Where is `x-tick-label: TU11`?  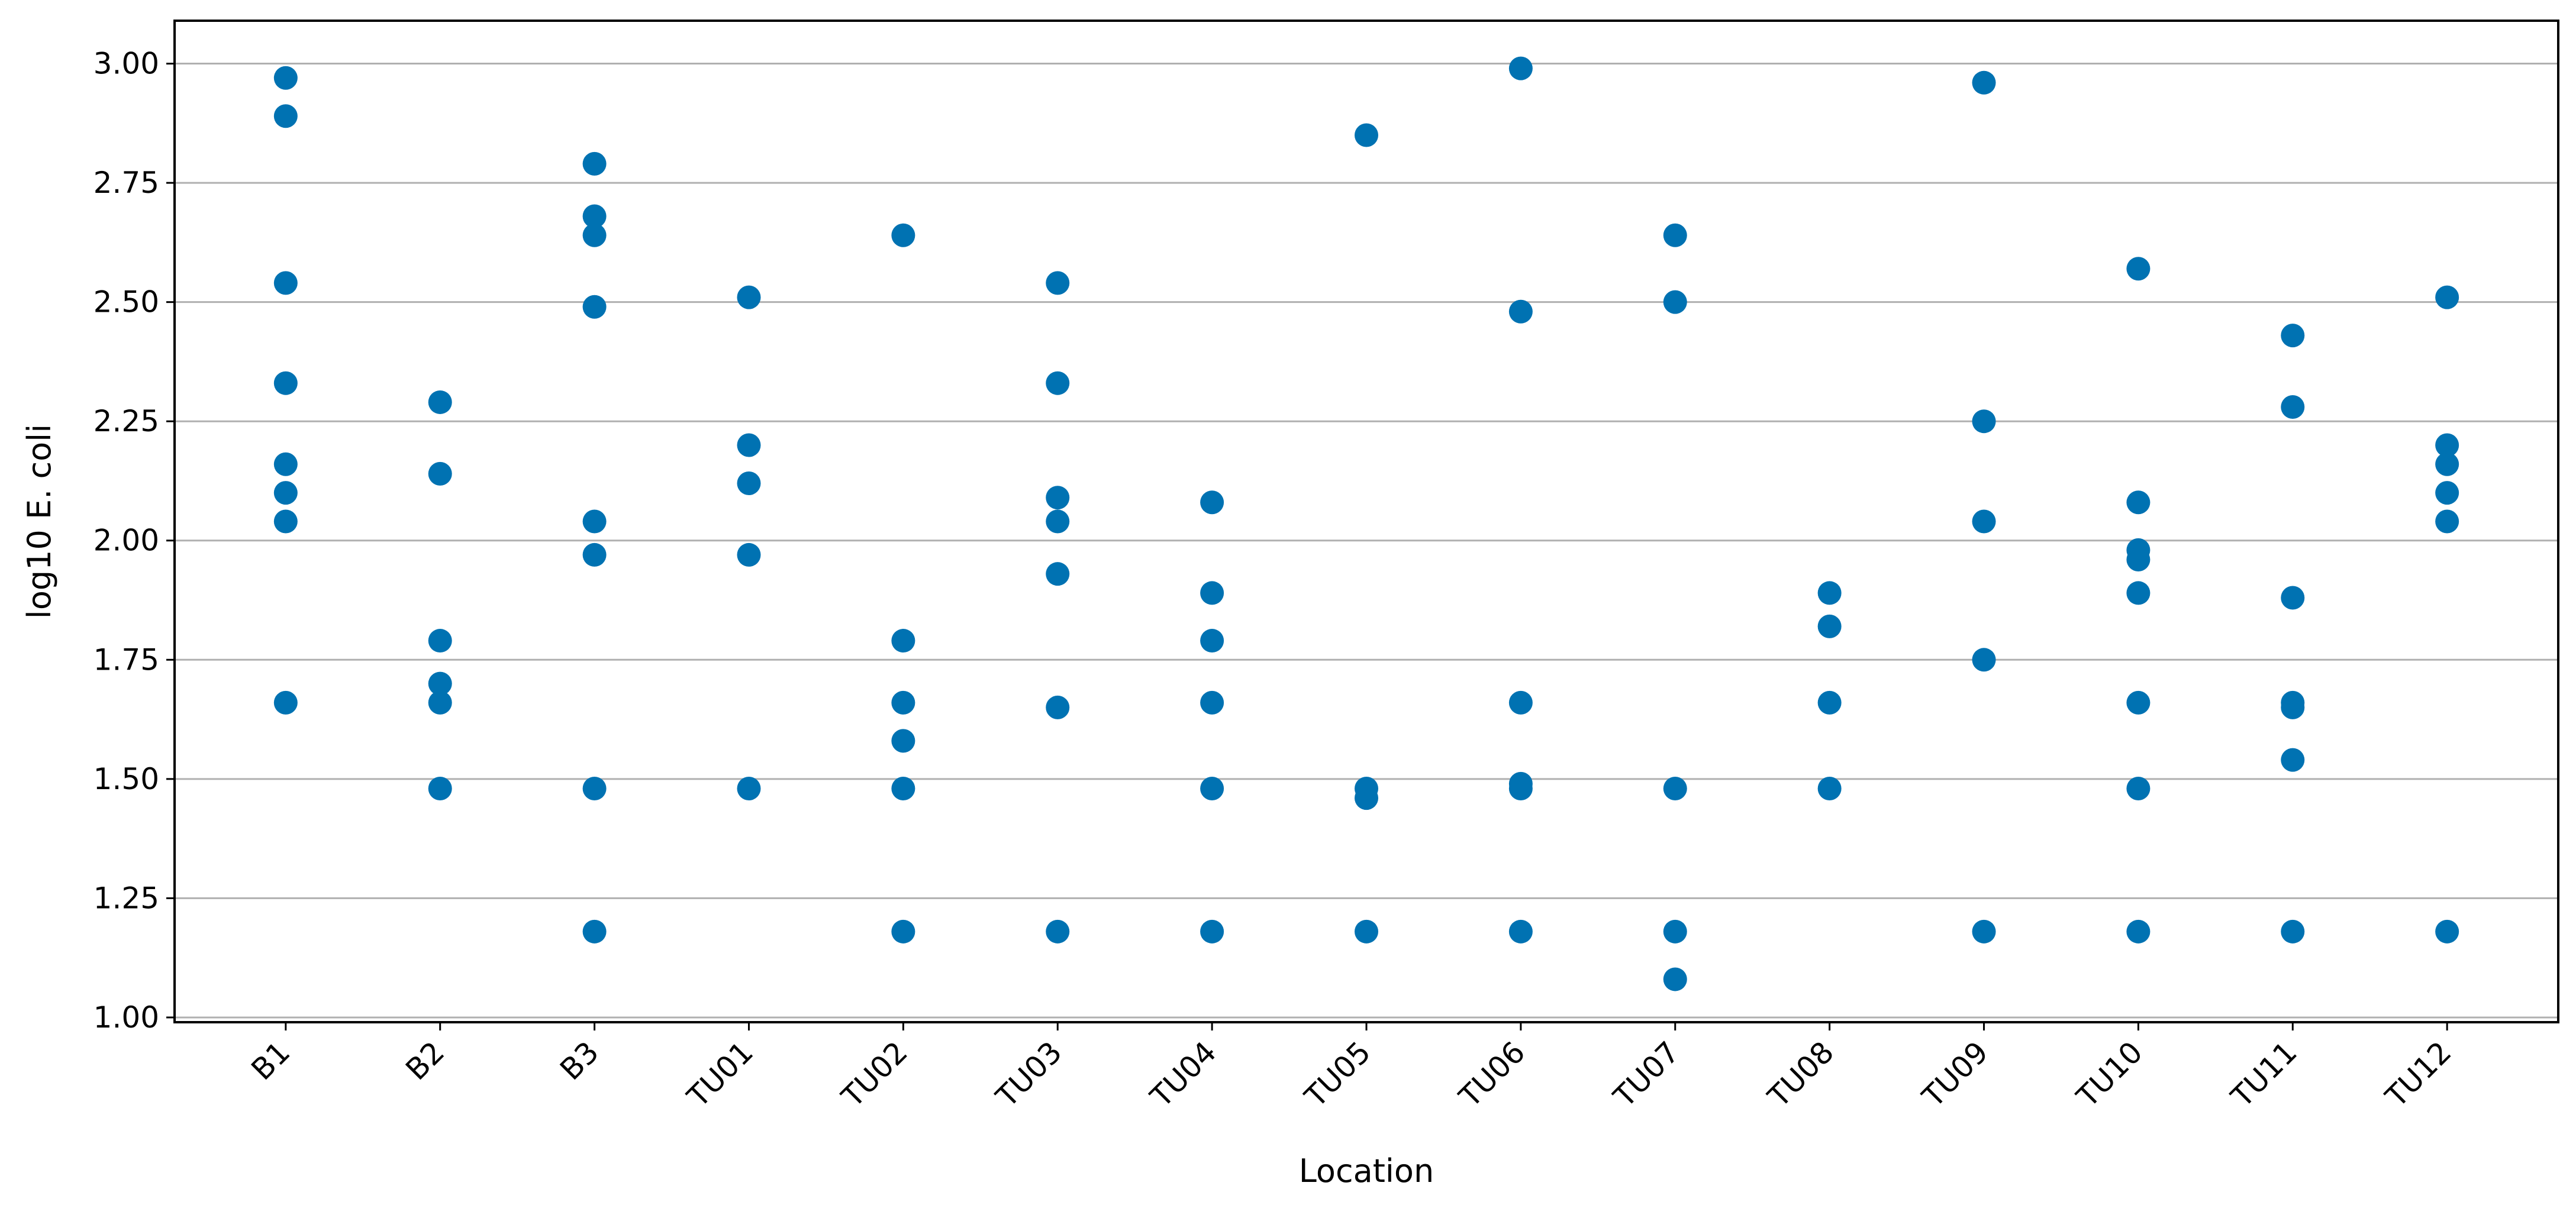 x-tick-label: TU11 is located at coordinates (2264, 1074).